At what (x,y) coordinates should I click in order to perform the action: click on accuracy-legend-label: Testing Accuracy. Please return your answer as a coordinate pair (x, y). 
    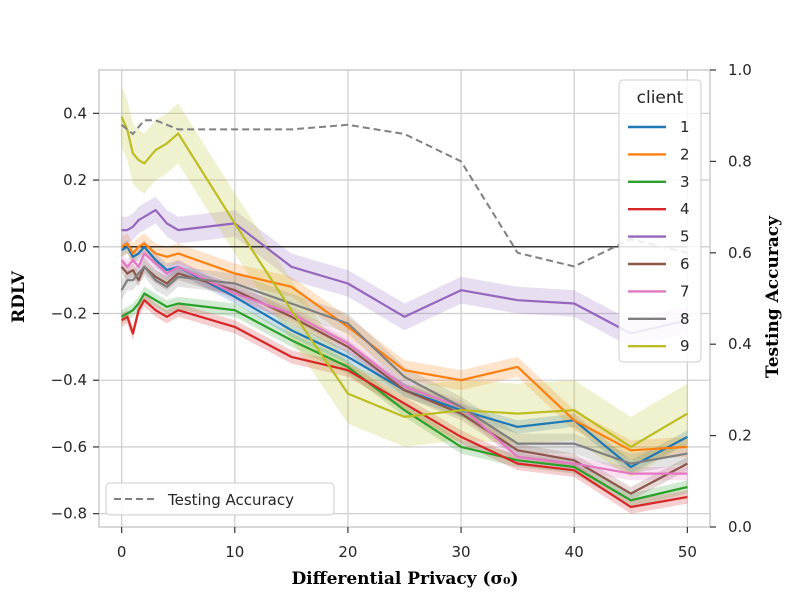
    Looking at the image, I should click on (230, 500).